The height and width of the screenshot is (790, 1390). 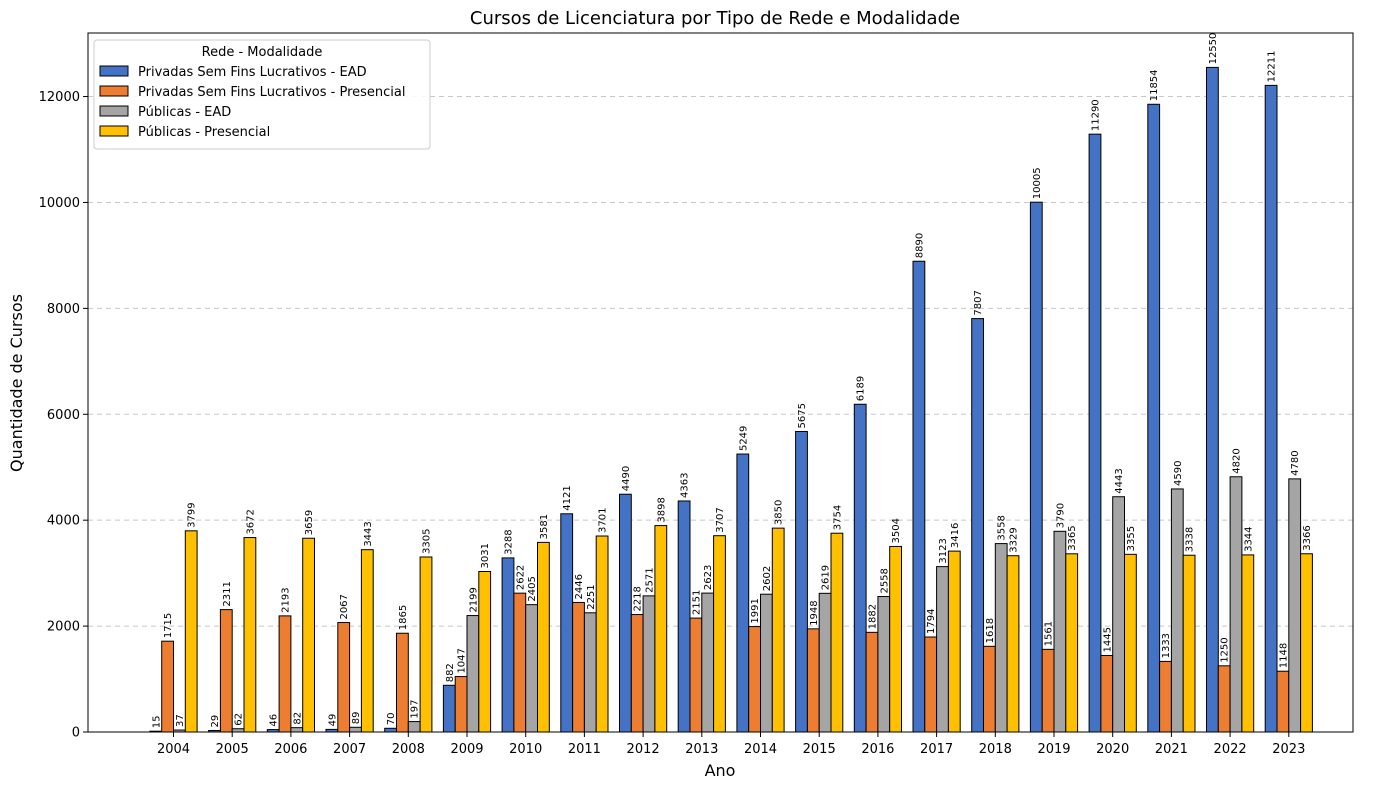 I want to click on bar-value-label: 2067, so click(x=344, y=606).